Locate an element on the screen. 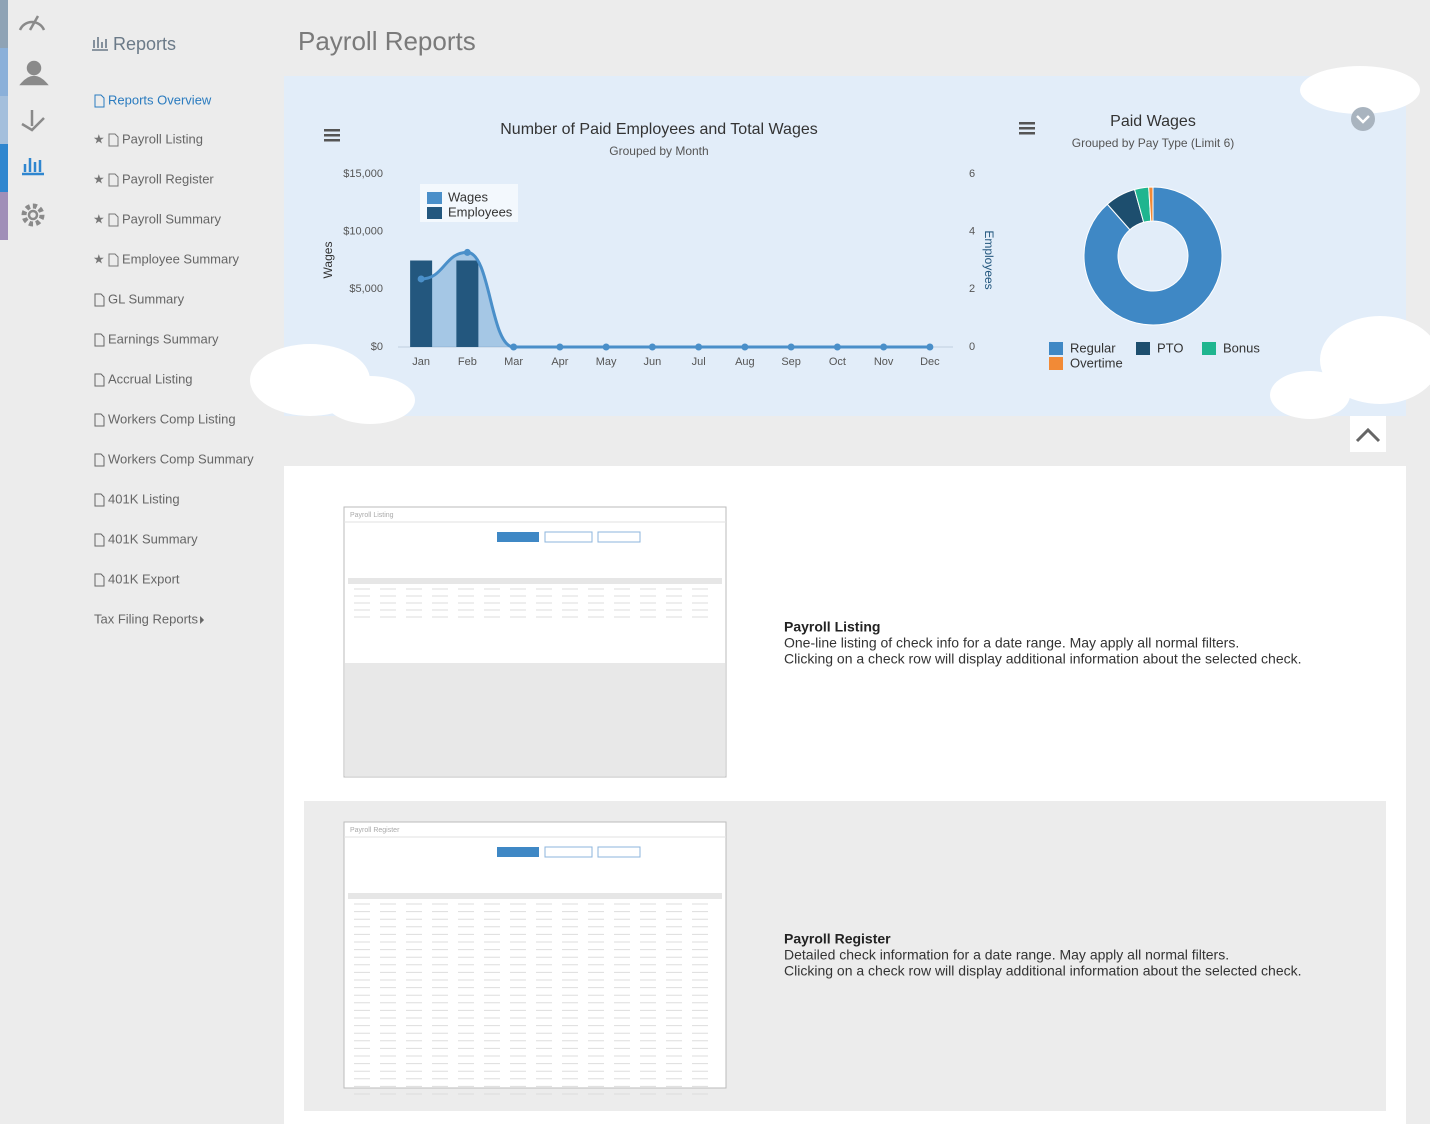 The height and width of the screenshot is (1124, 1430). chevron-down is located at coordinates (1363, 119).